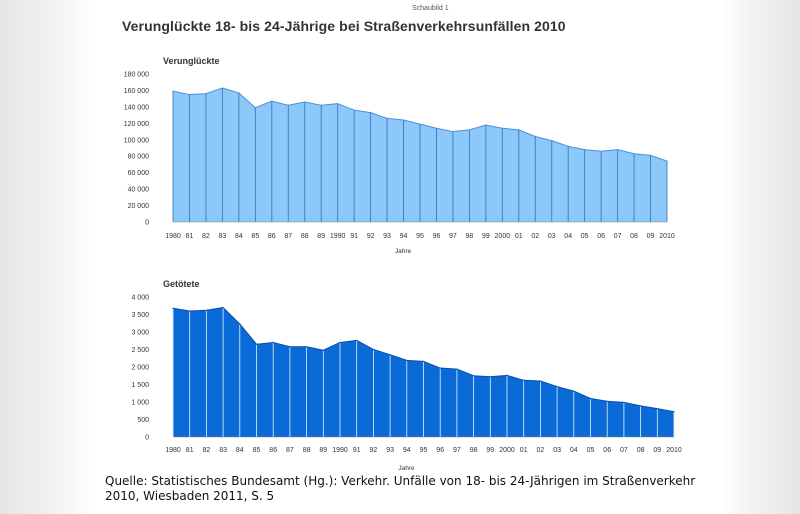  Describe the element at coordinates (223, 450) in the screenshot. I see `x-tick-label: 83` at that location.